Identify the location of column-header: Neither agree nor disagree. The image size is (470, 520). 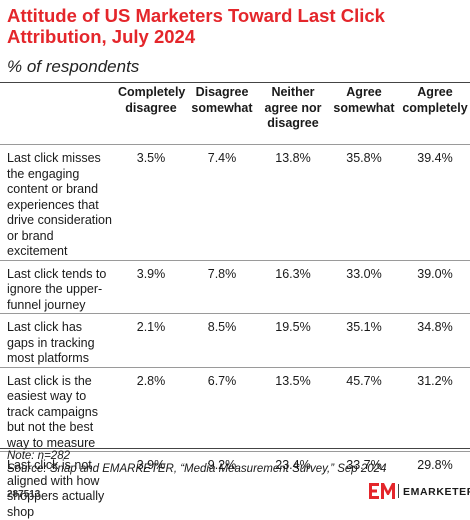
(293, 114).